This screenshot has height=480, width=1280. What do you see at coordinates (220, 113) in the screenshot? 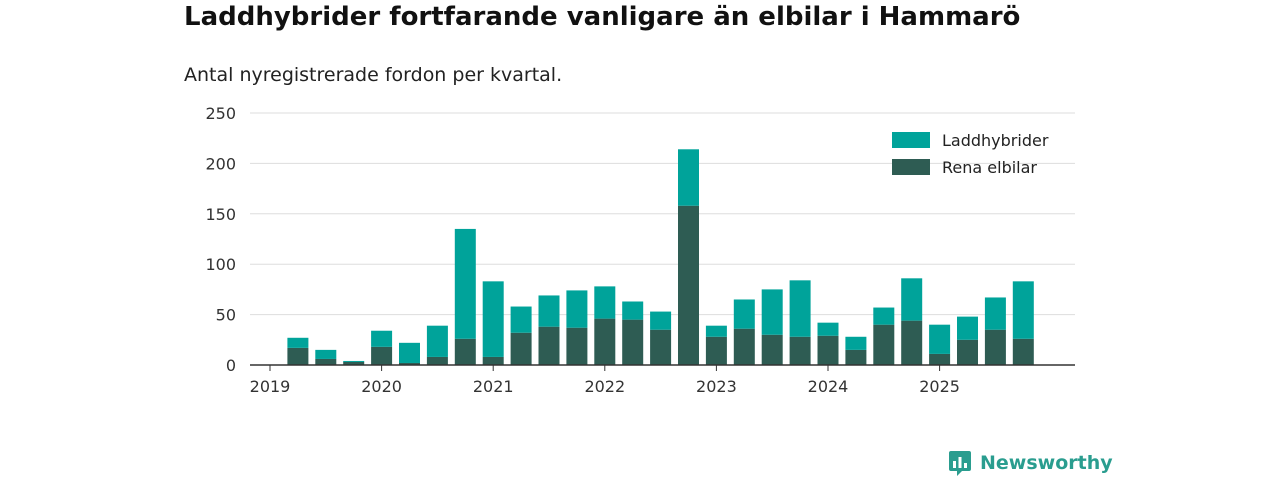
I see `y-tick-label: 250` at bounding box center [220, 113].